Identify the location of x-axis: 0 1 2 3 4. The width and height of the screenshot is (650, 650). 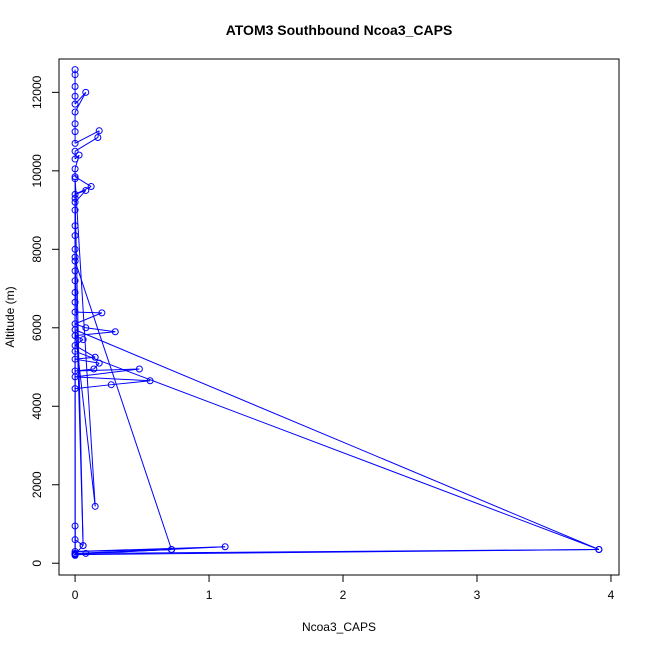
(343, 588).